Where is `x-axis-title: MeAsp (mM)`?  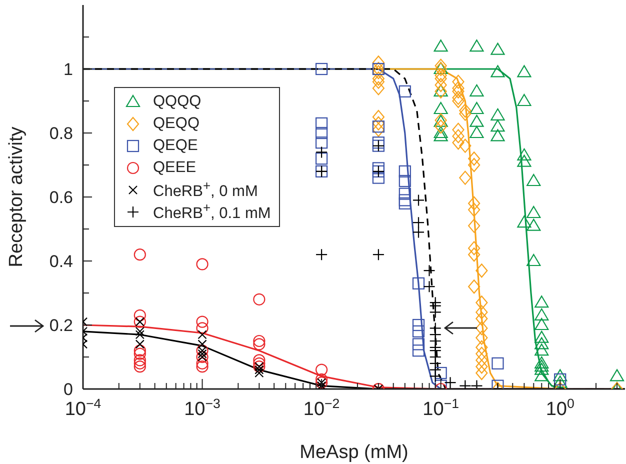
x-axis-title: MeAsp (mM) is located at coordinates (354, 452).